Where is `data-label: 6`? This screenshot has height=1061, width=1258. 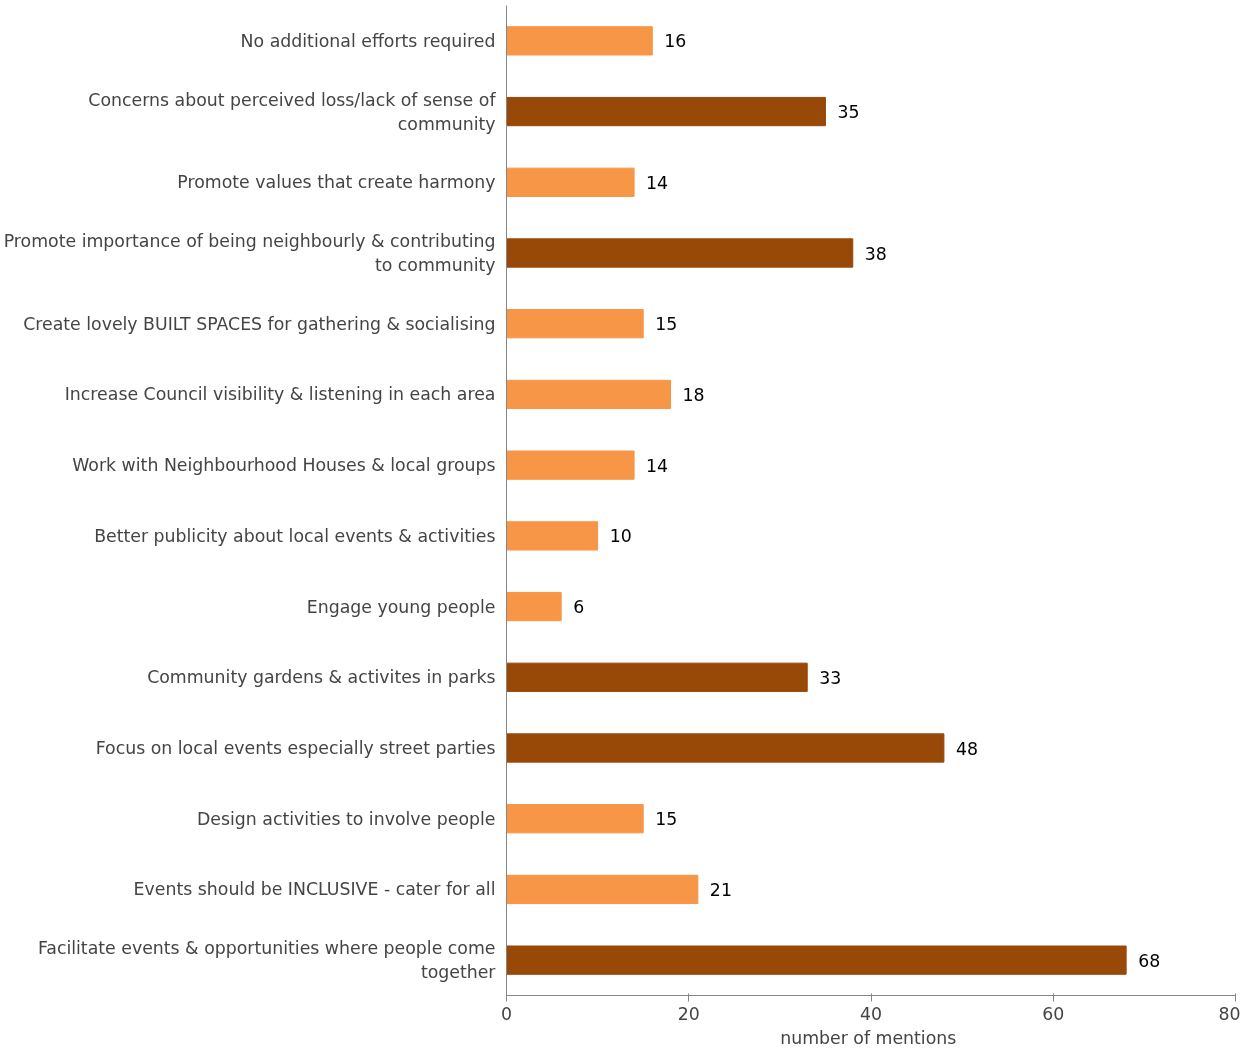
data-label: 6 is located at coordinates (579, 607).